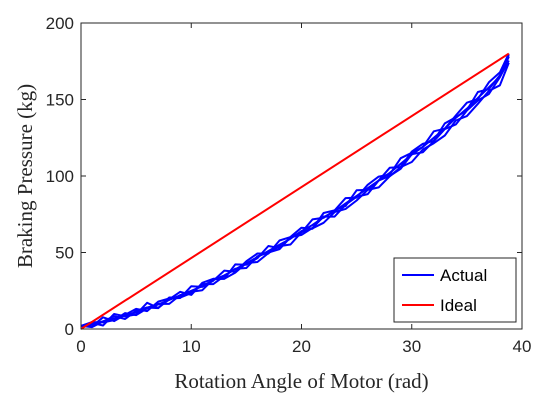 This screenshot has height=404, width=550. I want to click on legend-box, so click(455, 290).